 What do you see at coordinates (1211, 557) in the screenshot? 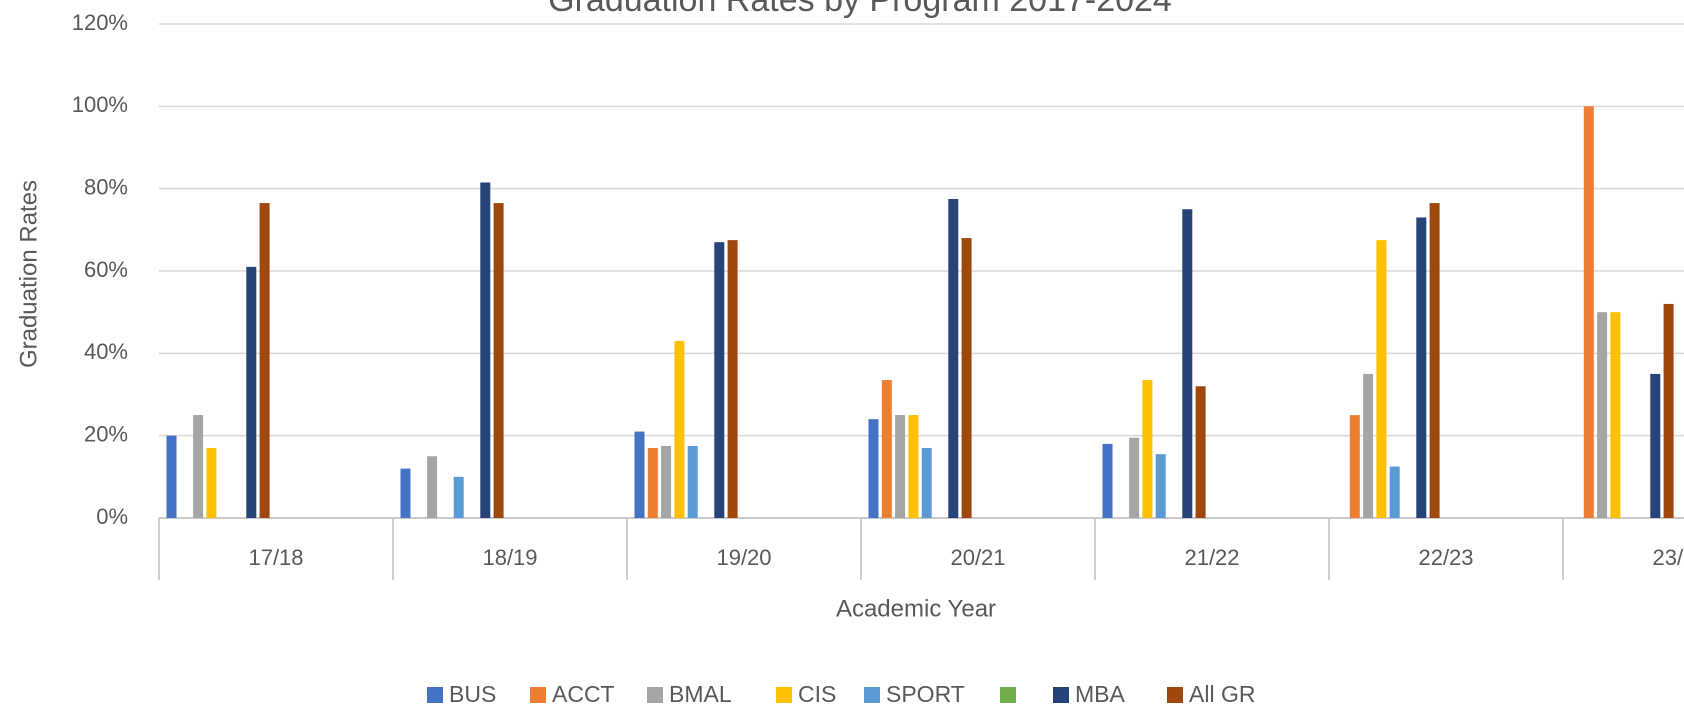
I see `x-tick-label: 21/22` at bounding box center [1211, 557].